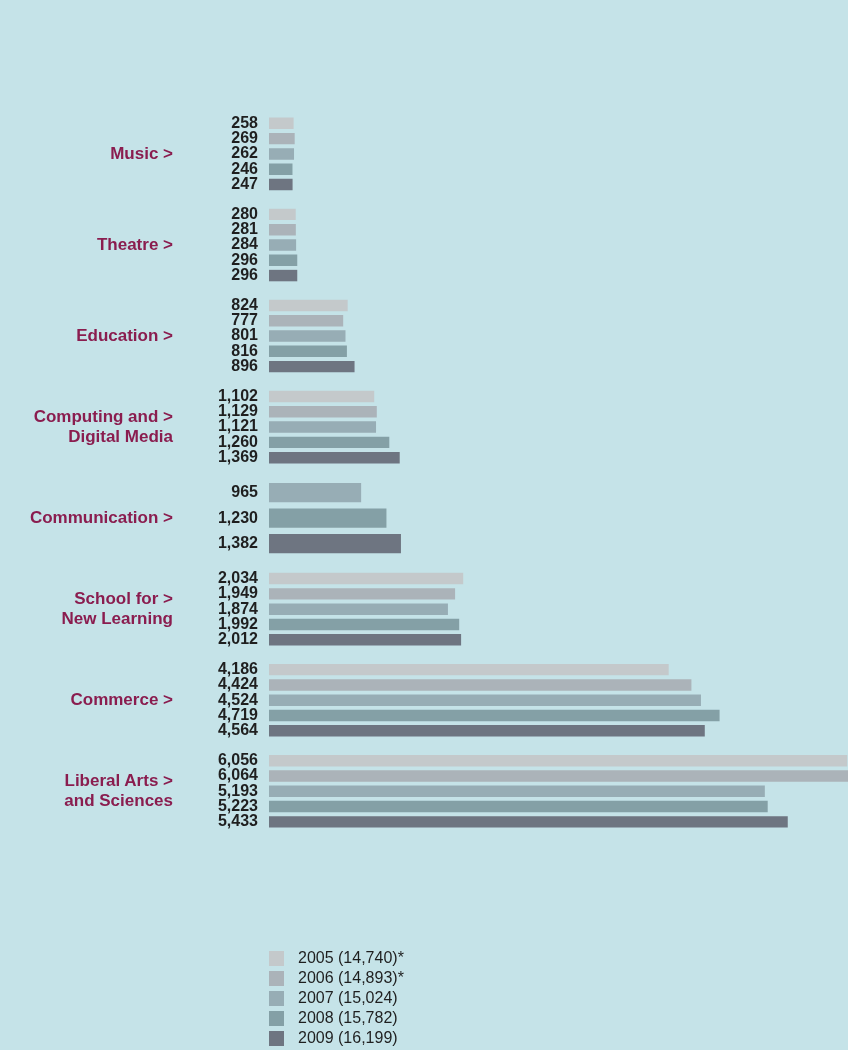  I want to click on legend-label: 2009 (16,199), so click(348, 1038).